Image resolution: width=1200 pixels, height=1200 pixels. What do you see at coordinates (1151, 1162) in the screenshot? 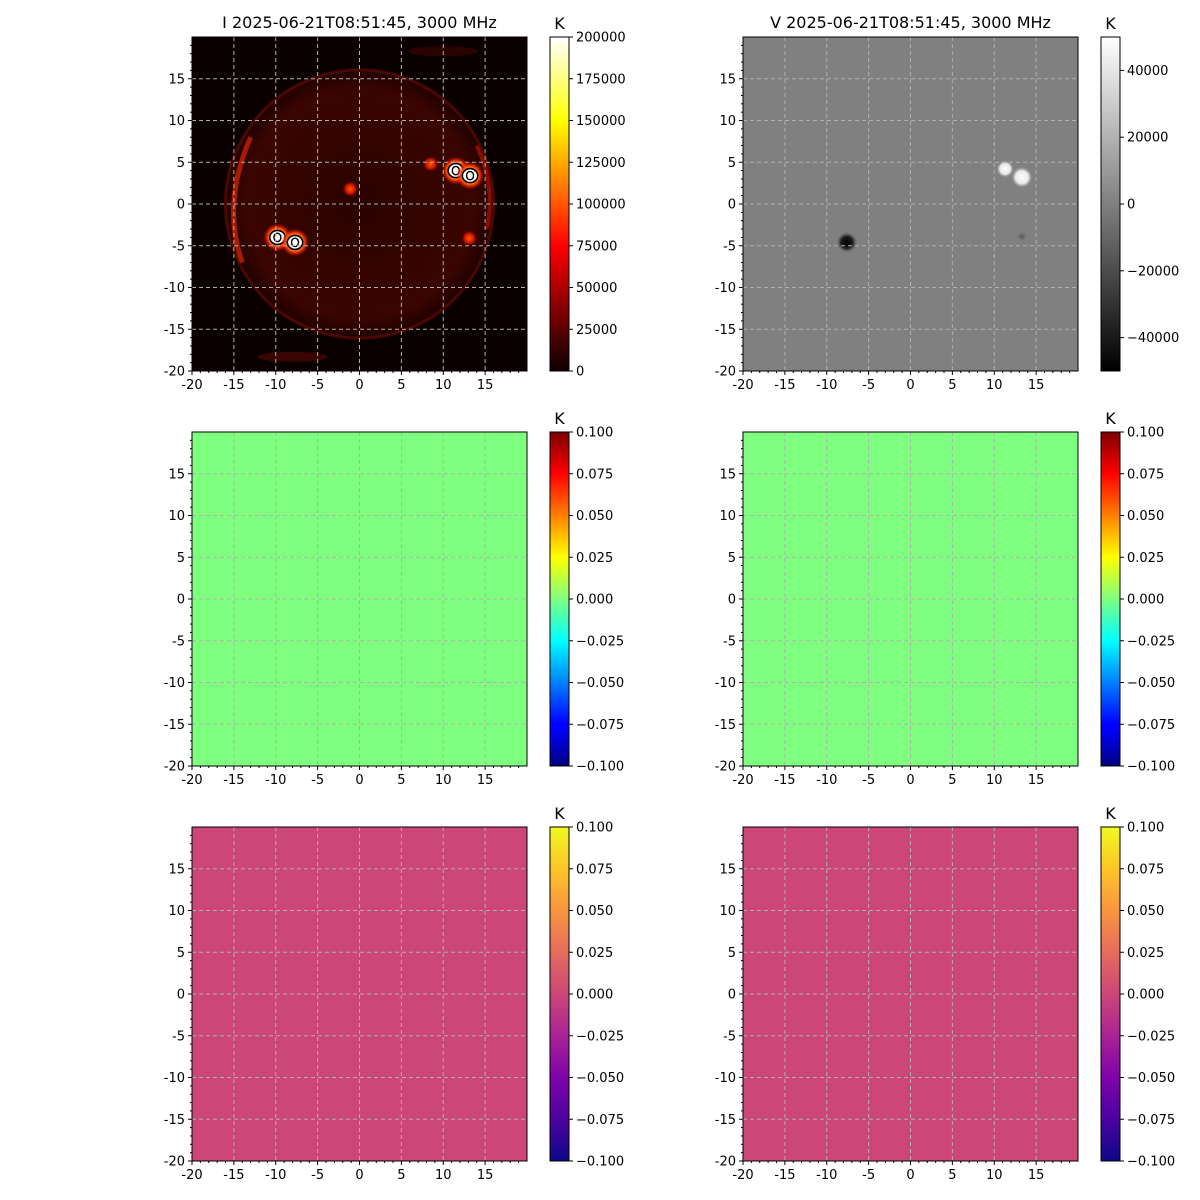
I see `colorbar-tick-label: −0.100` at bounding box center [1151, 1162].